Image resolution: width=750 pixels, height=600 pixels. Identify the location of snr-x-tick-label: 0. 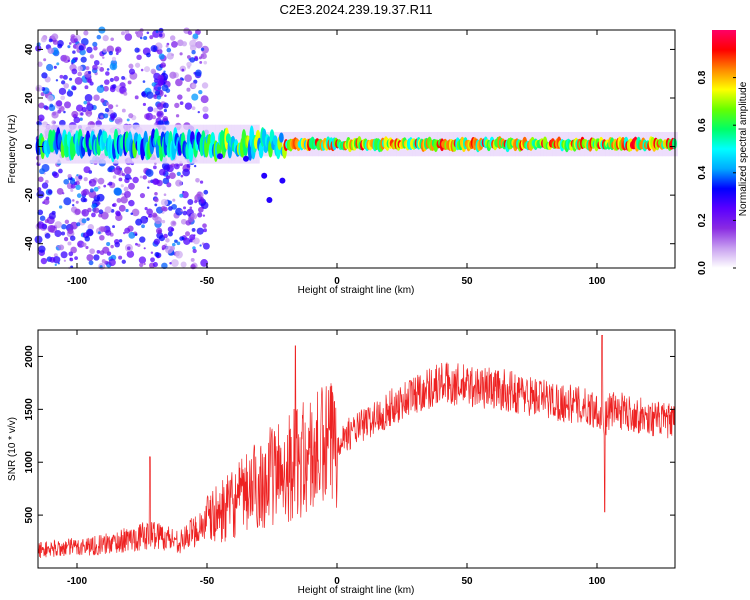
(337, 581).